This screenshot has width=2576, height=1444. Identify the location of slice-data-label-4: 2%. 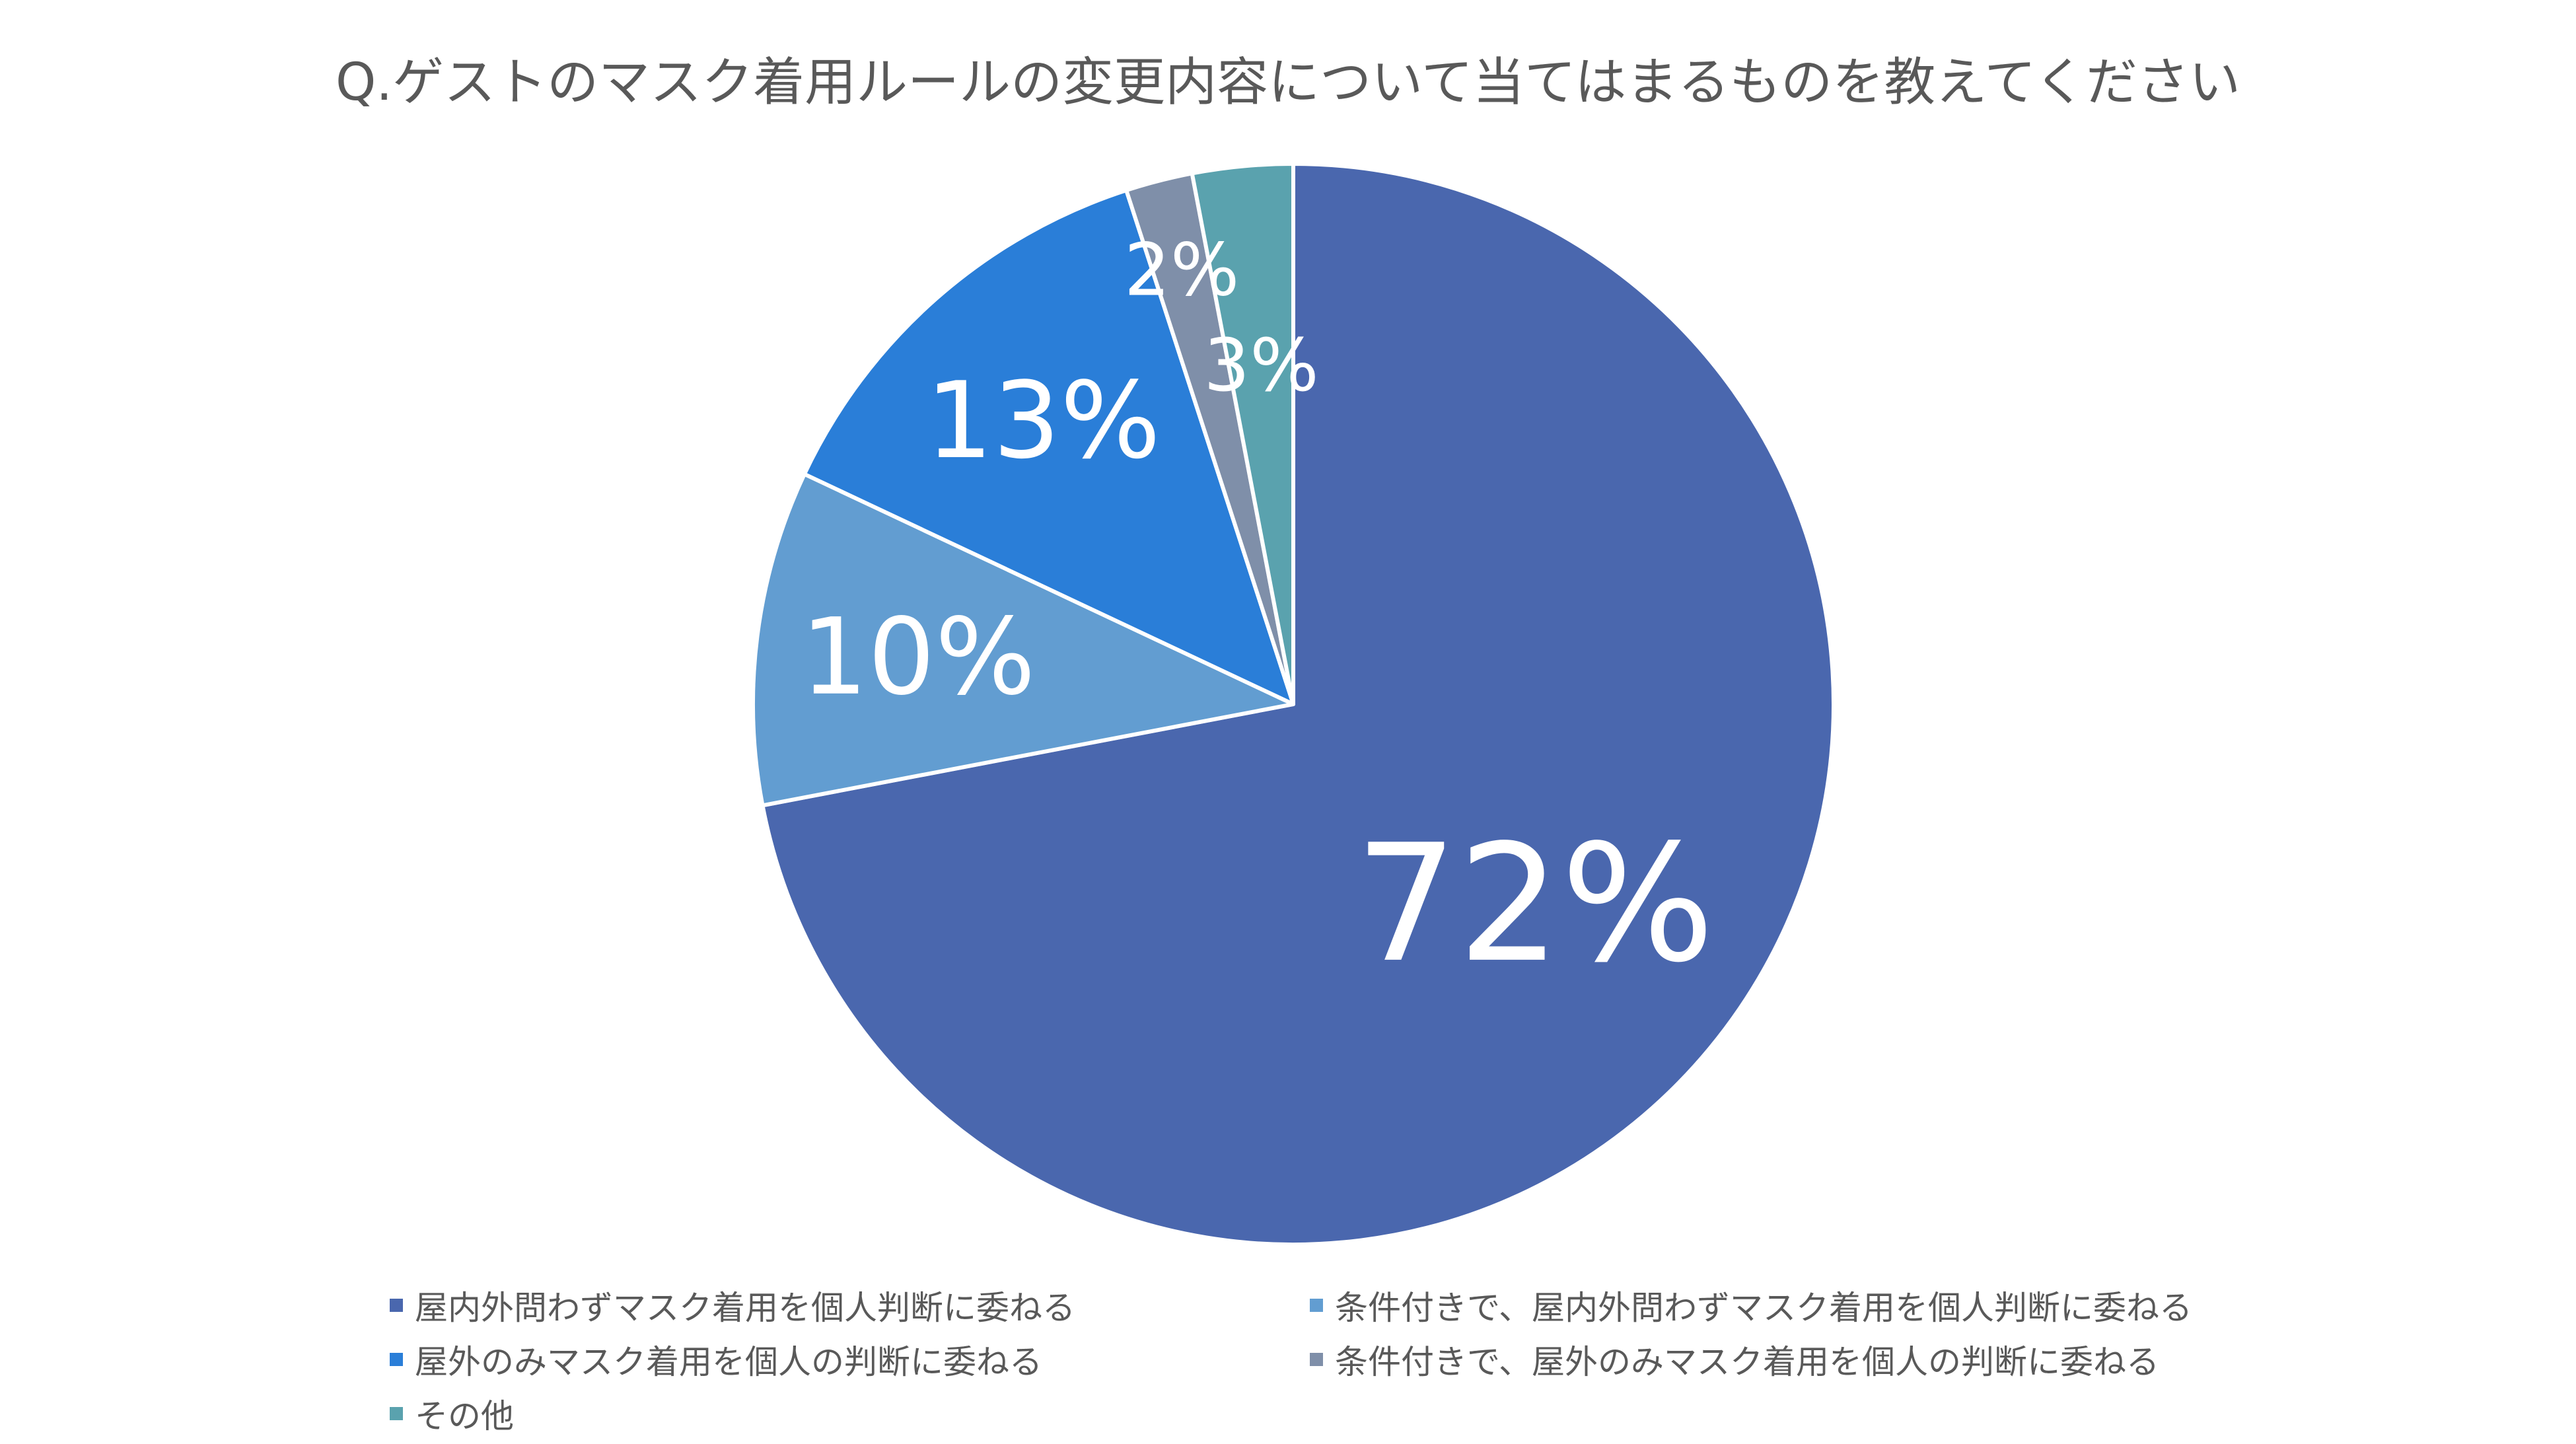
(1182, 270).